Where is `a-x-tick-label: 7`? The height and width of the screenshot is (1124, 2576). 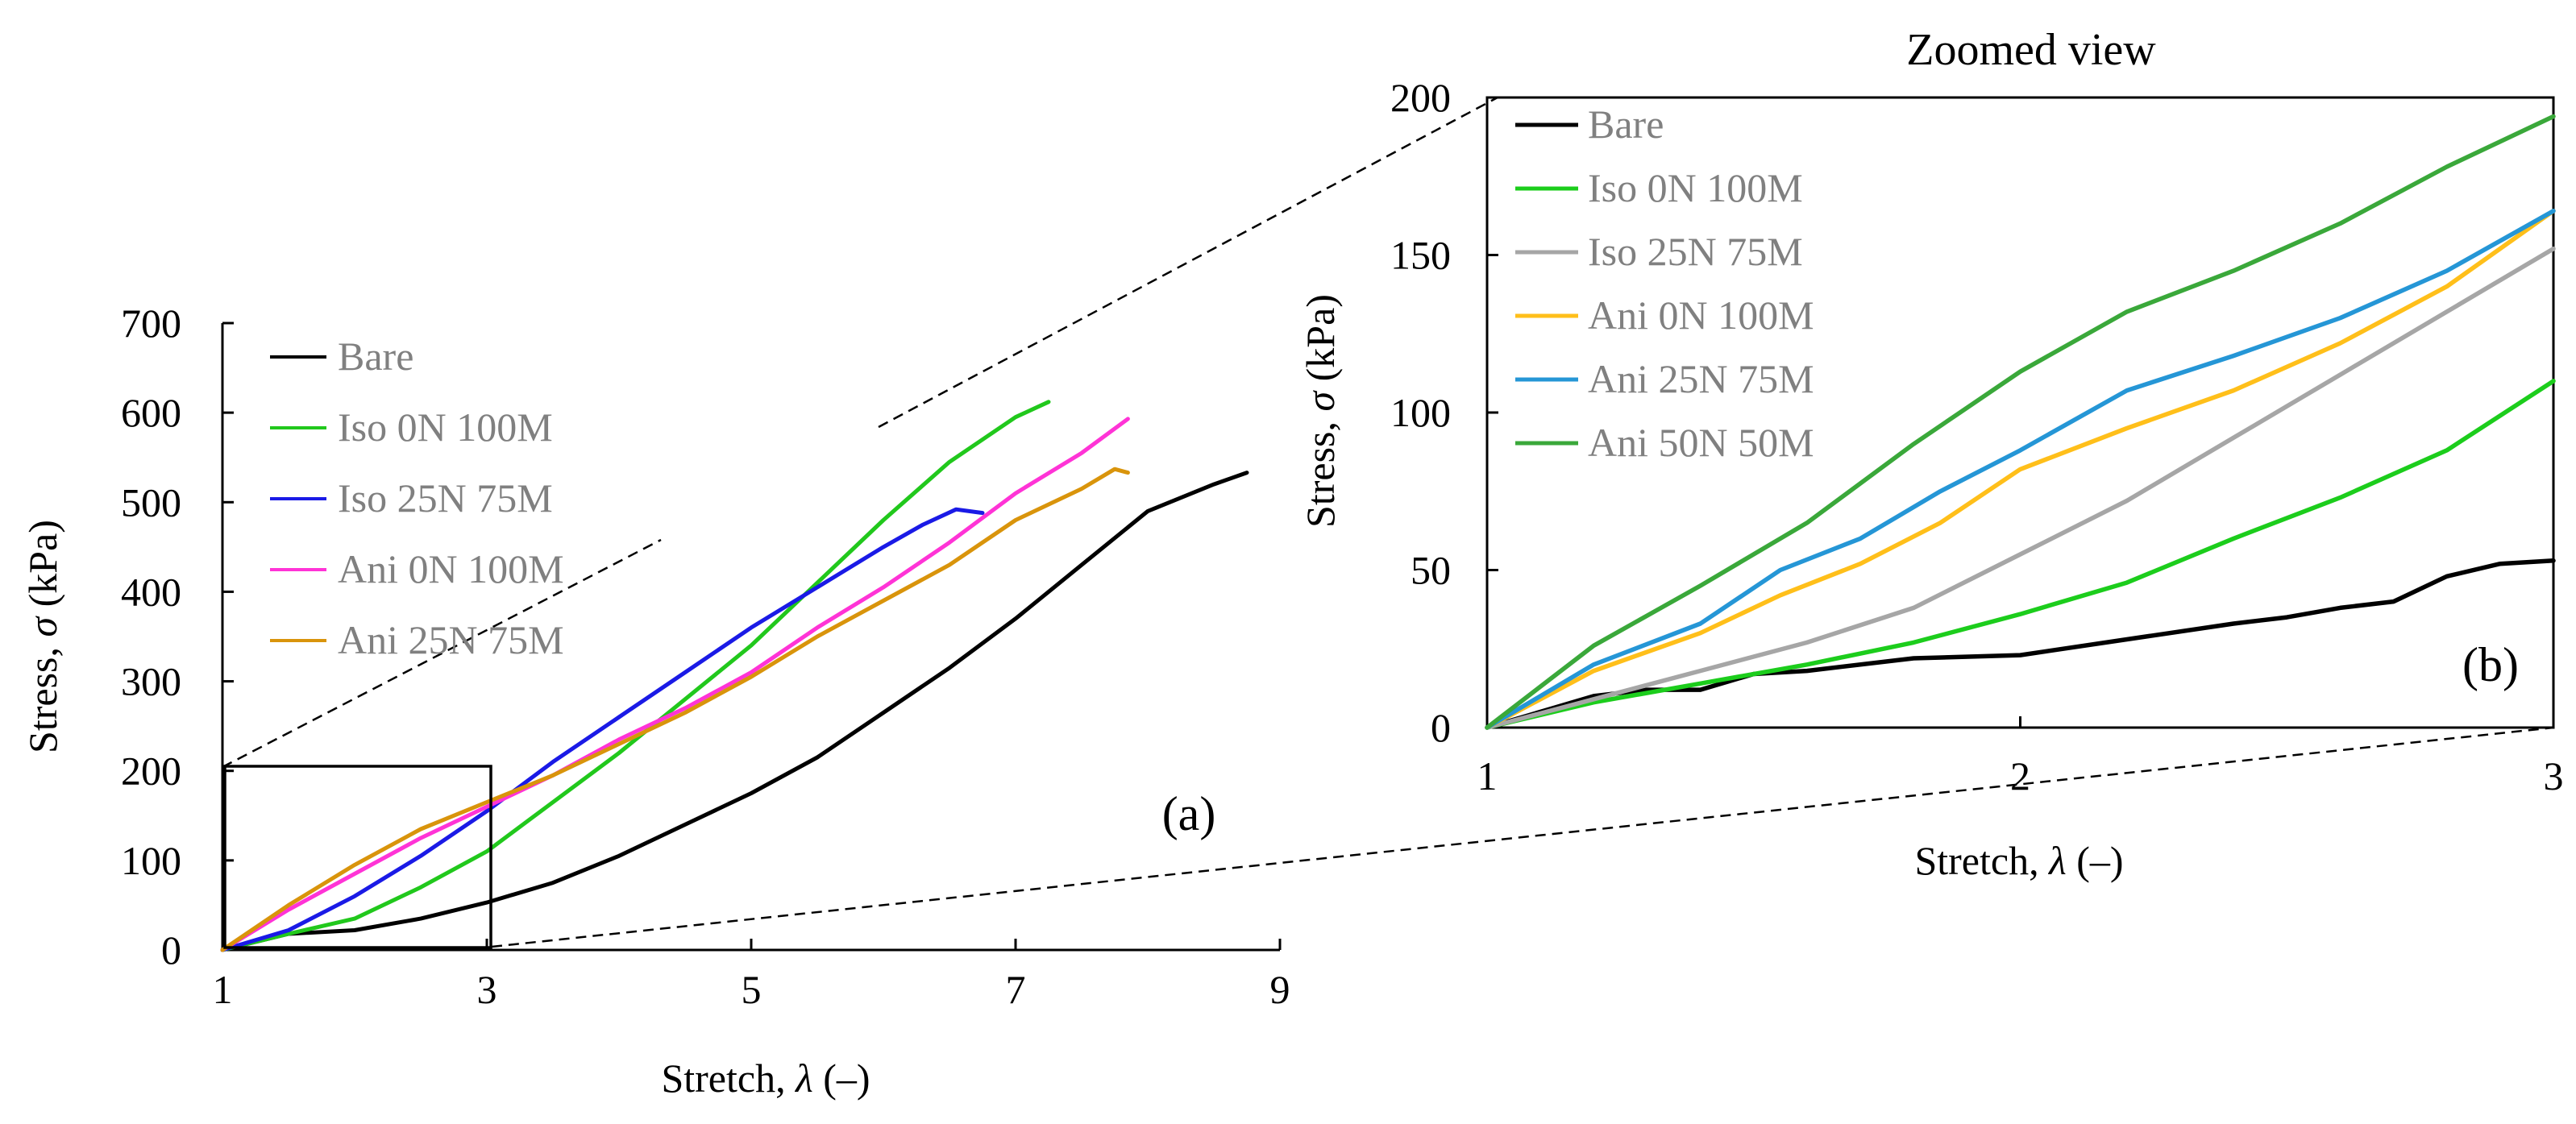
a-x-tick-label: 7 is located at coordinates (1016, 989).